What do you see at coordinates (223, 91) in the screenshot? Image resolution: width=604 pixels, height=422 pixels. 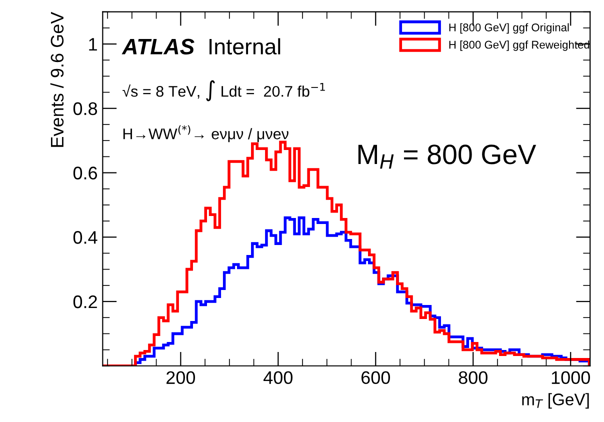 I see `annotation: √s = 8 TeV, ∫ Ldt = 20.7 fb$^{−1}$` at bounding box center [223, 91].